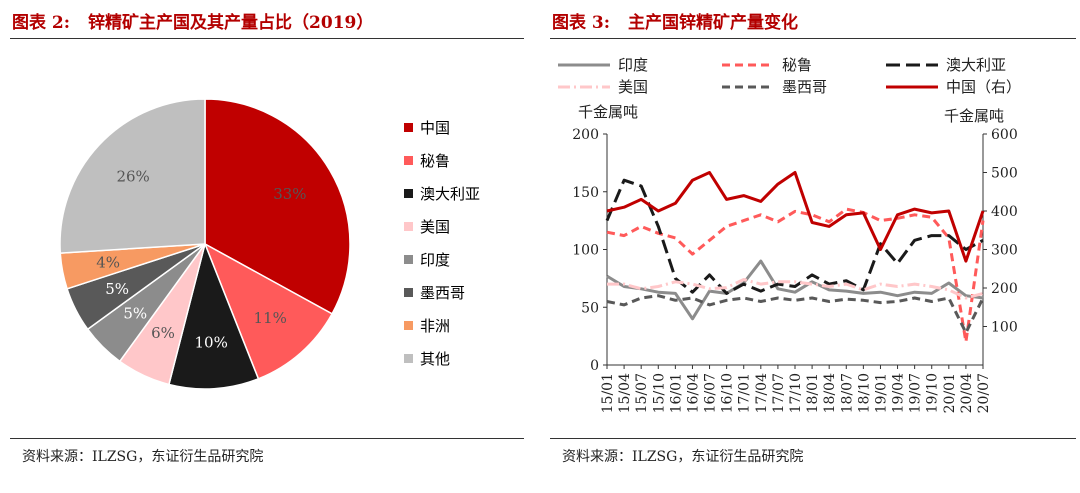 The width and height of the screenshot is (1080, 493). Describe the element at coordinates (933, 393) in the screenshot. I see `x-tick-label-19: 19/10` at that location.